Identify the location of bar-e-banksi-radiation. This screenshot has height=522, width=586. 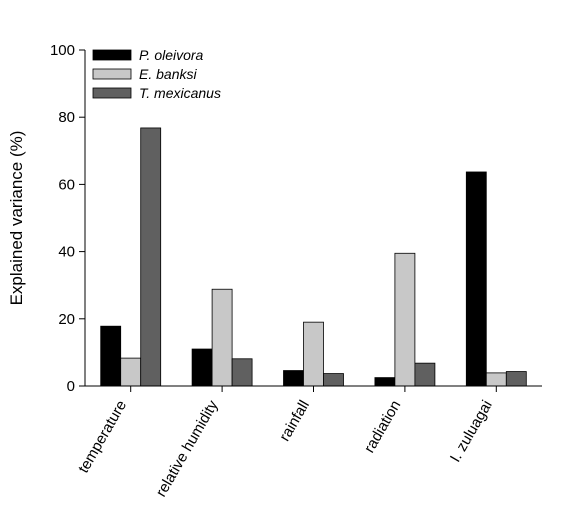
(405, 319).